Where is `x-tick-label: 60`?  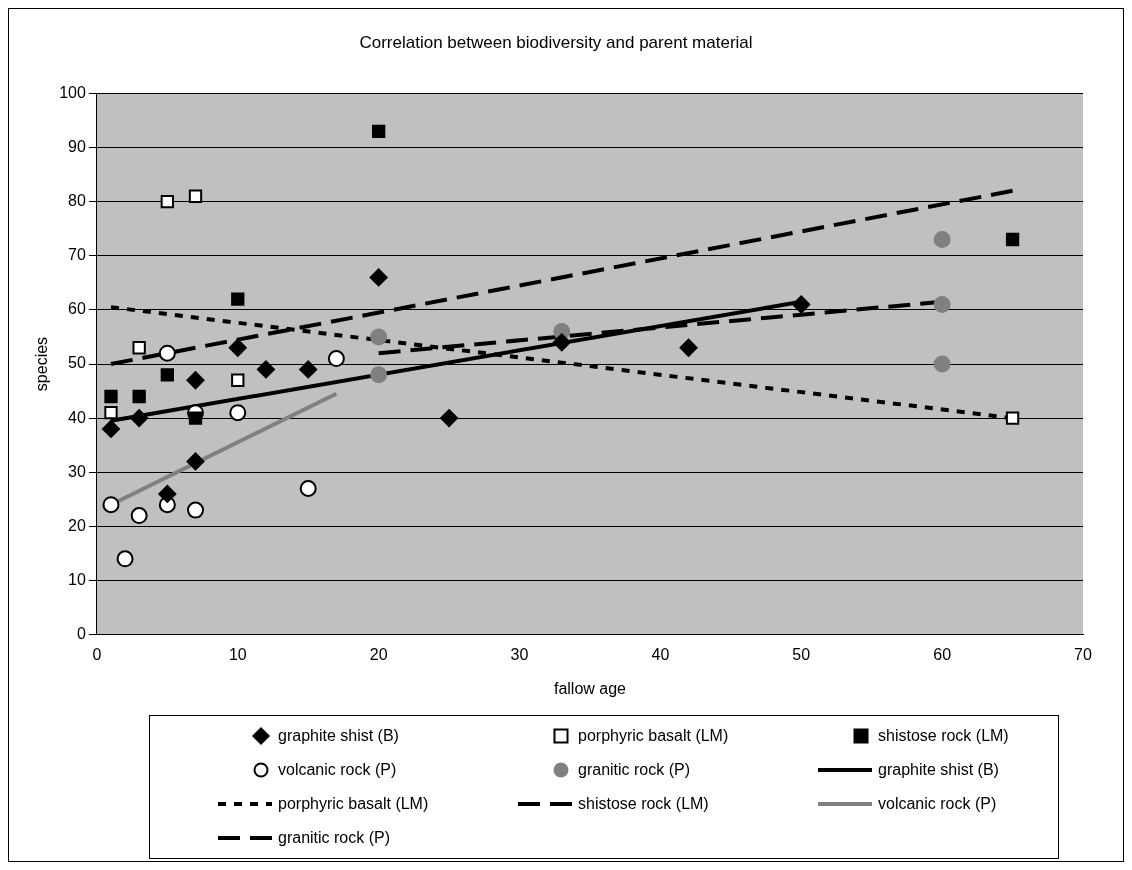
x-tick-label: 60 is located at coordinates (942, 654).